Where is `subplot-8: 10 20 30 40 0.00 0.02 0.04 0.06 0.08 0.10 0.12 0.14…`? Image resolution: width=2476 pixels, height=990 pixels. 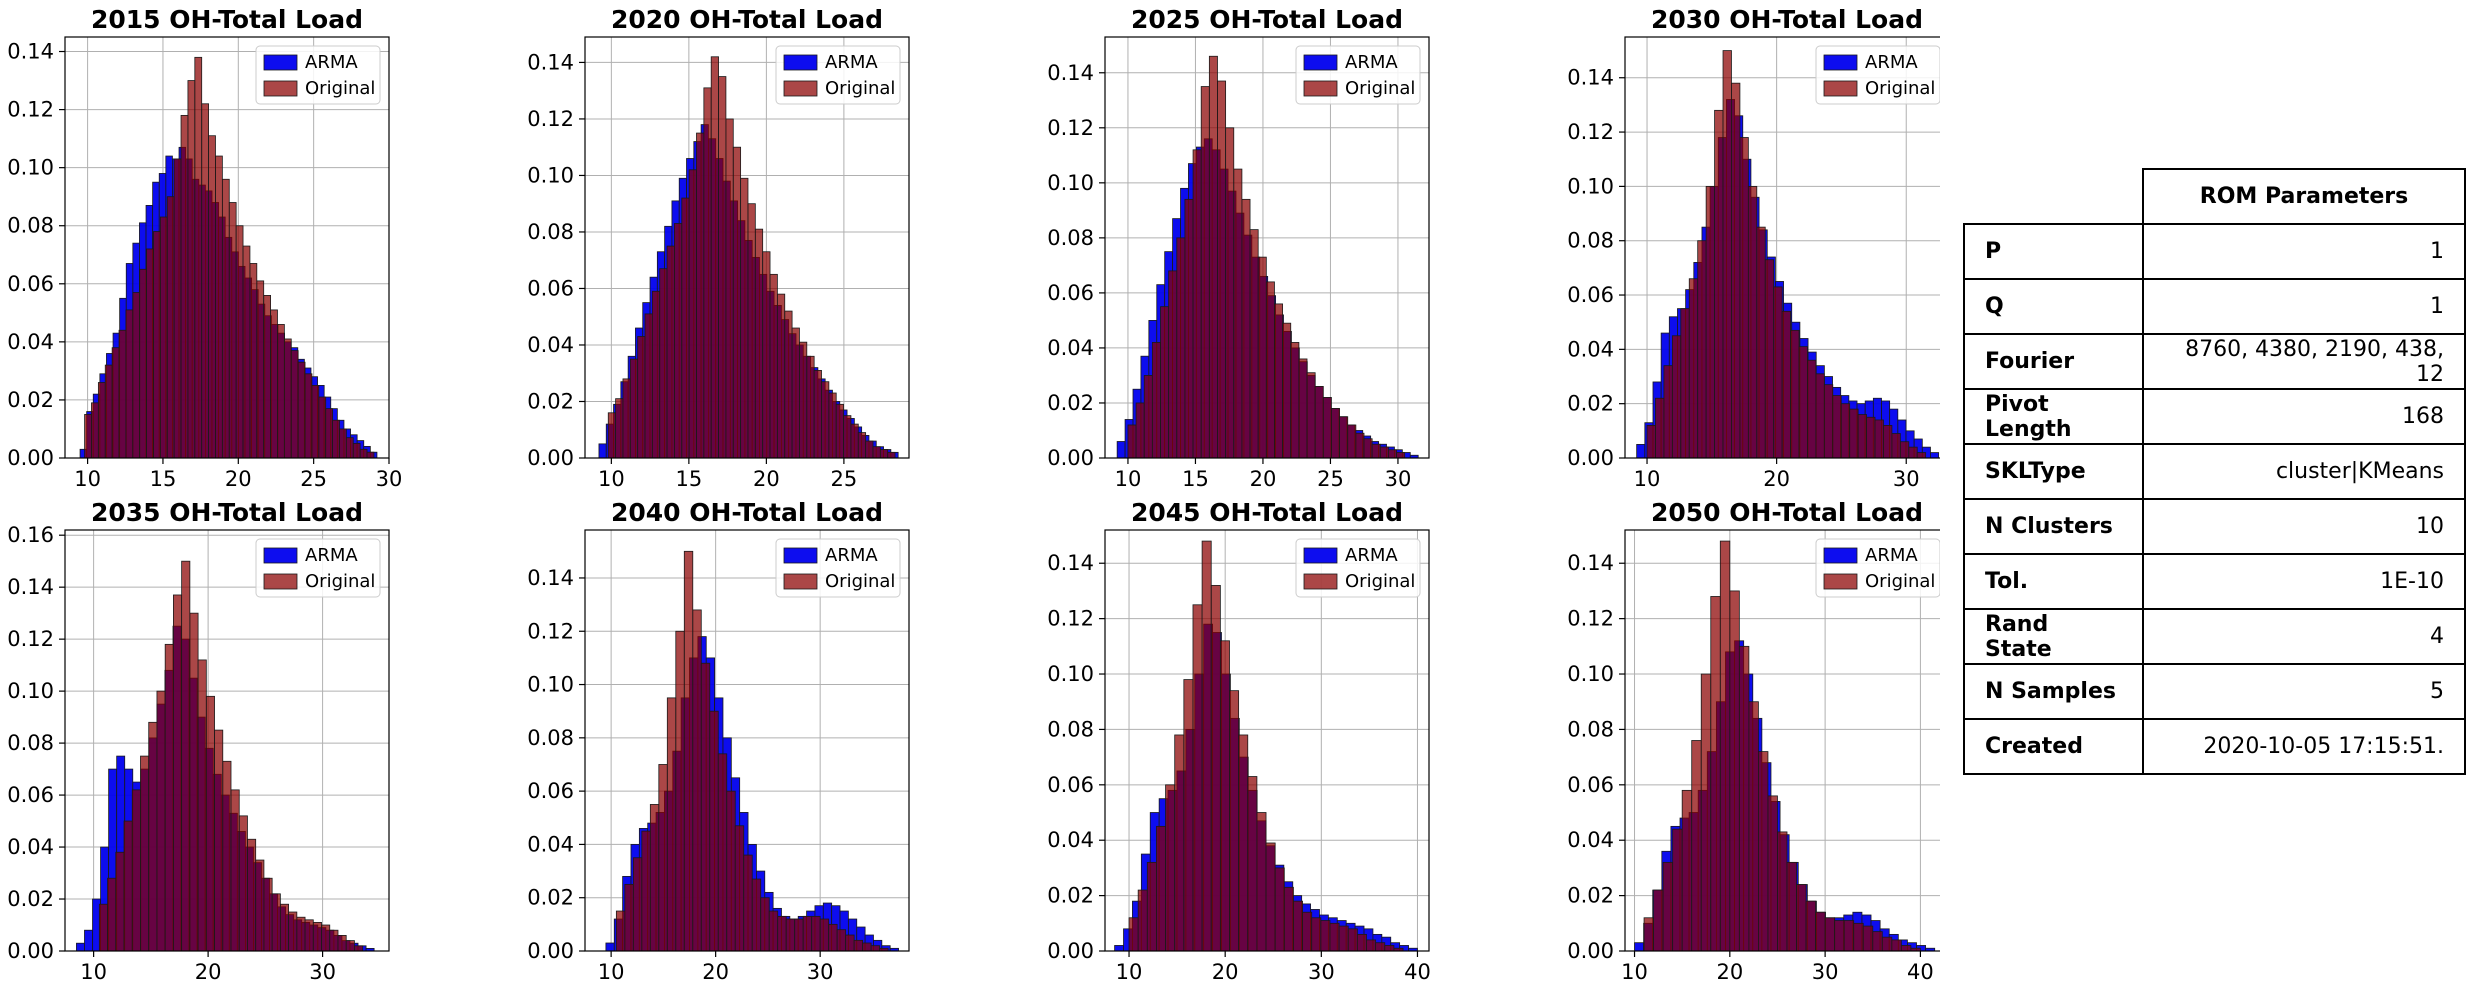 subplot-8: 10 20 30 40 0.00 0.02 0.04 0.06 0.08 0.10 0.12 0.14… is located at coordinates (1753, 741).